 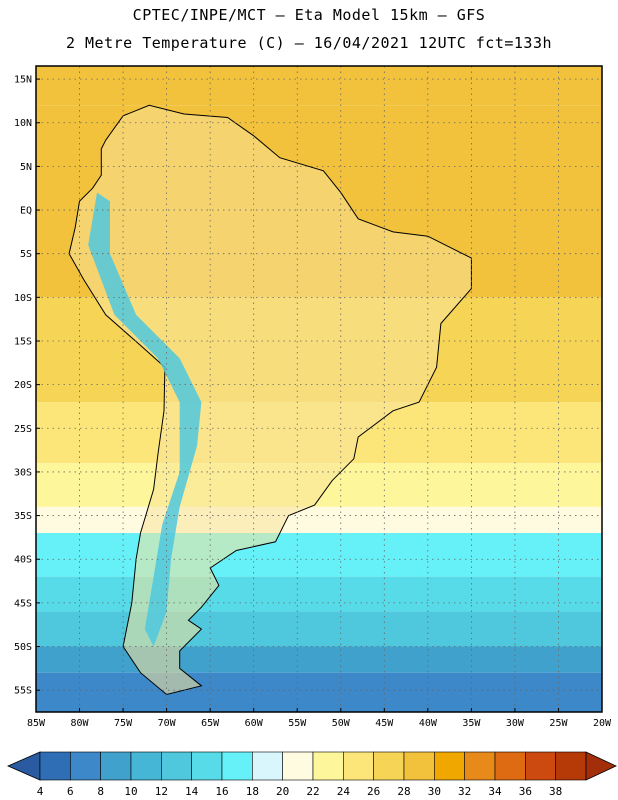 What do you see at coordinates (309, 15) in the screenshot?
I see `map-title-line1: CPTEC/INPE/MCT – Eta Model 15km – GFS` at bounding box center [309, 15].